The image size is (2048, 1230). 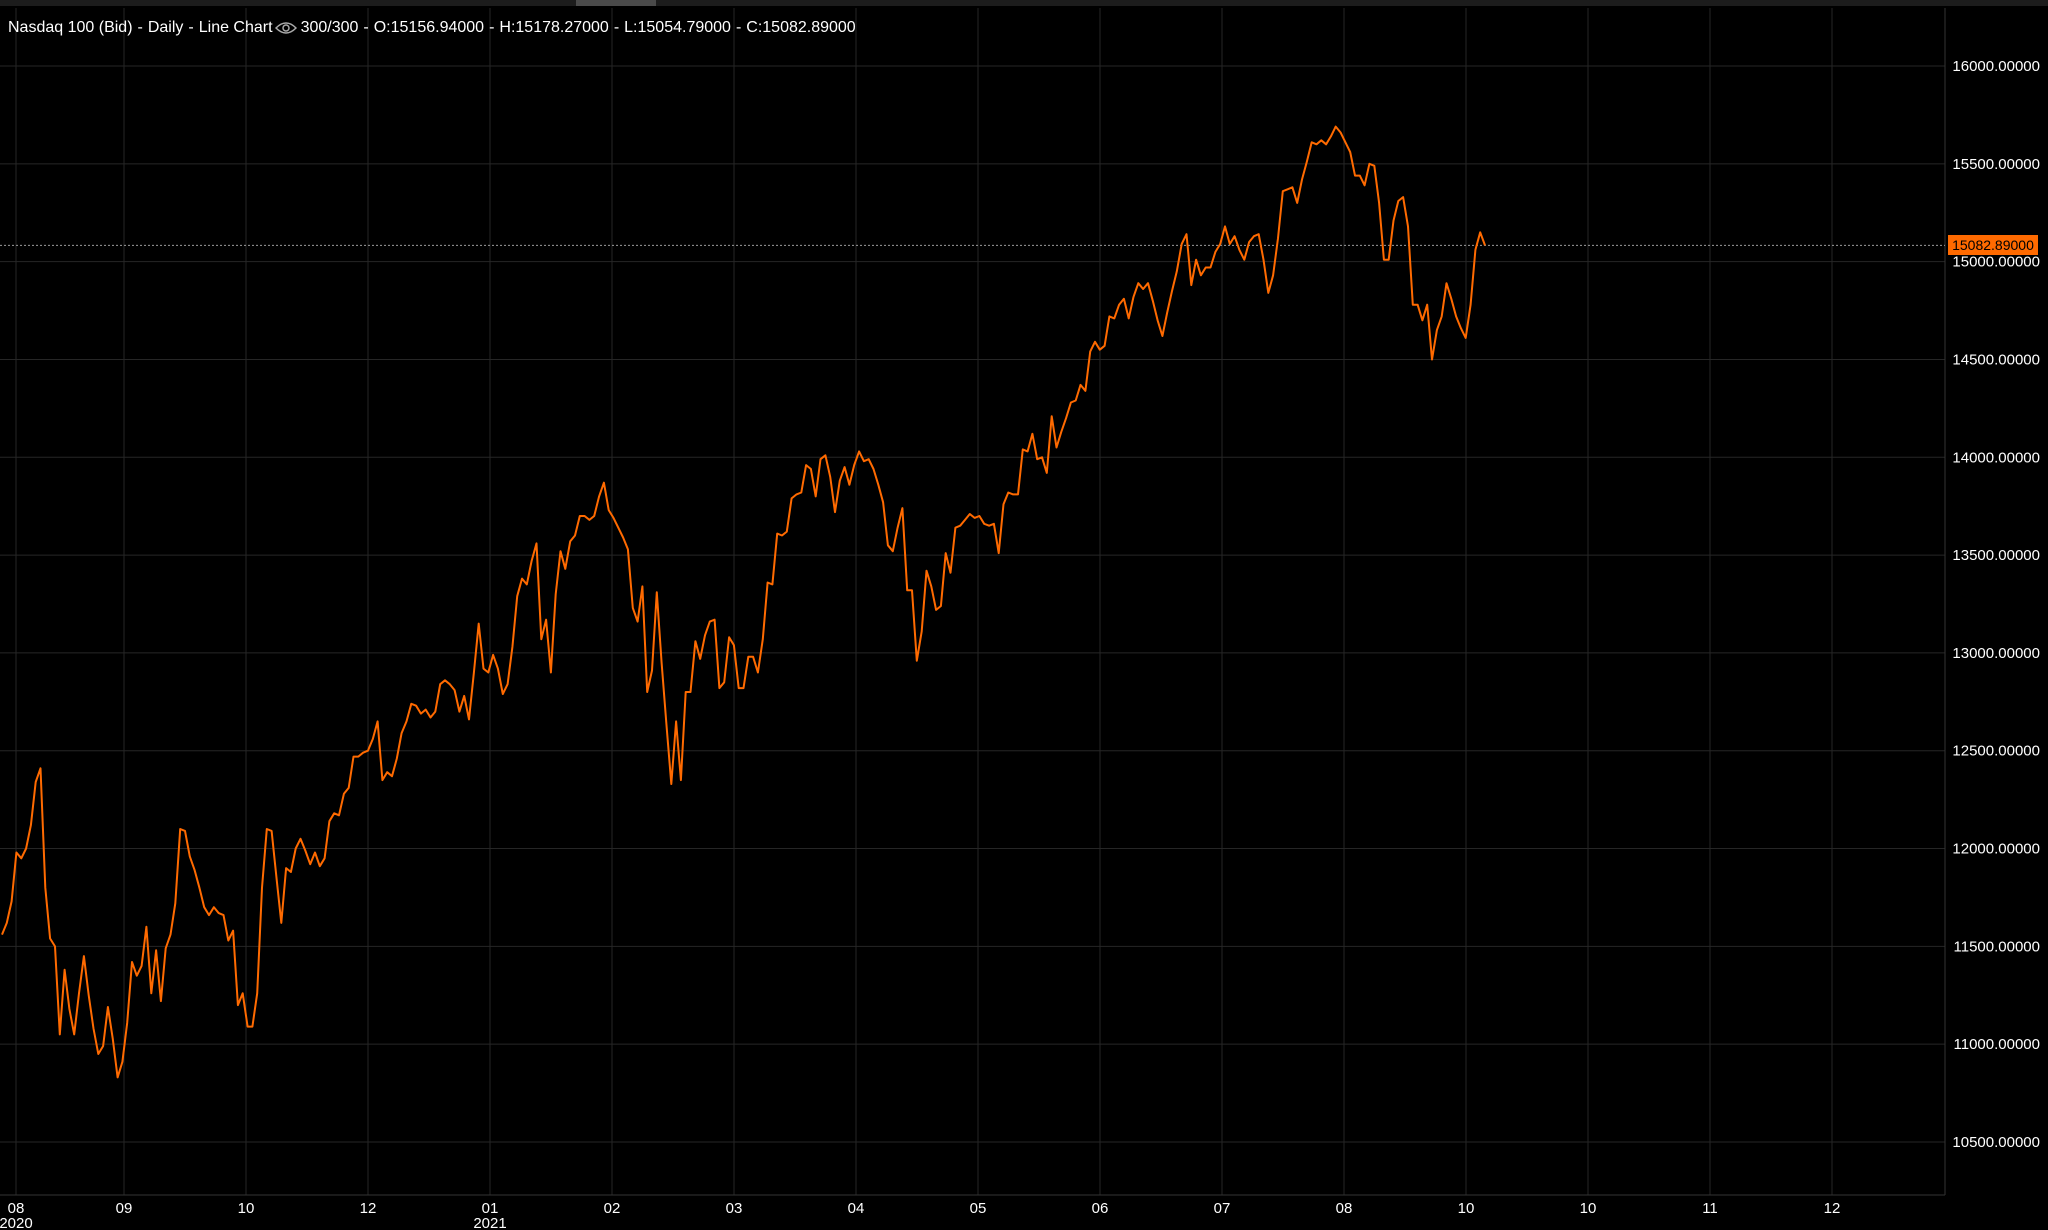 I want to click on y-tick-label: 16000.00000, so click(x=1996, y=66).